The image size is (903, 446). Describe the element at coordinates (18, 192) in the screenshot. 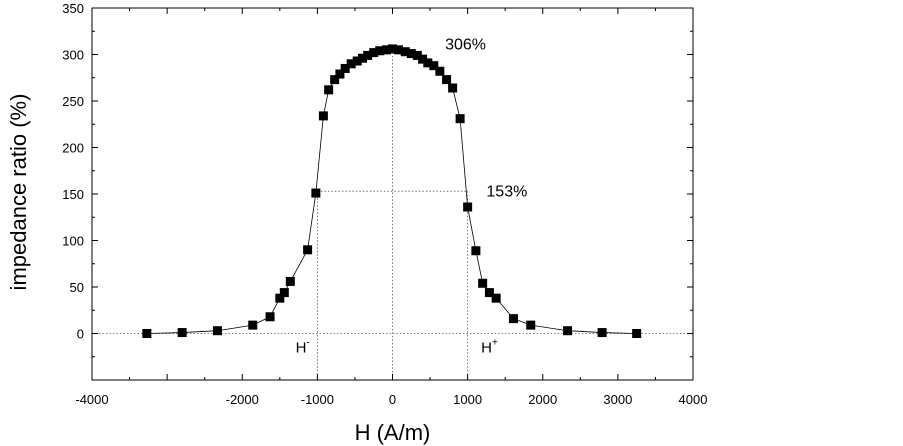

I see `y-axis-title: impedance ratio (%)` at that location.